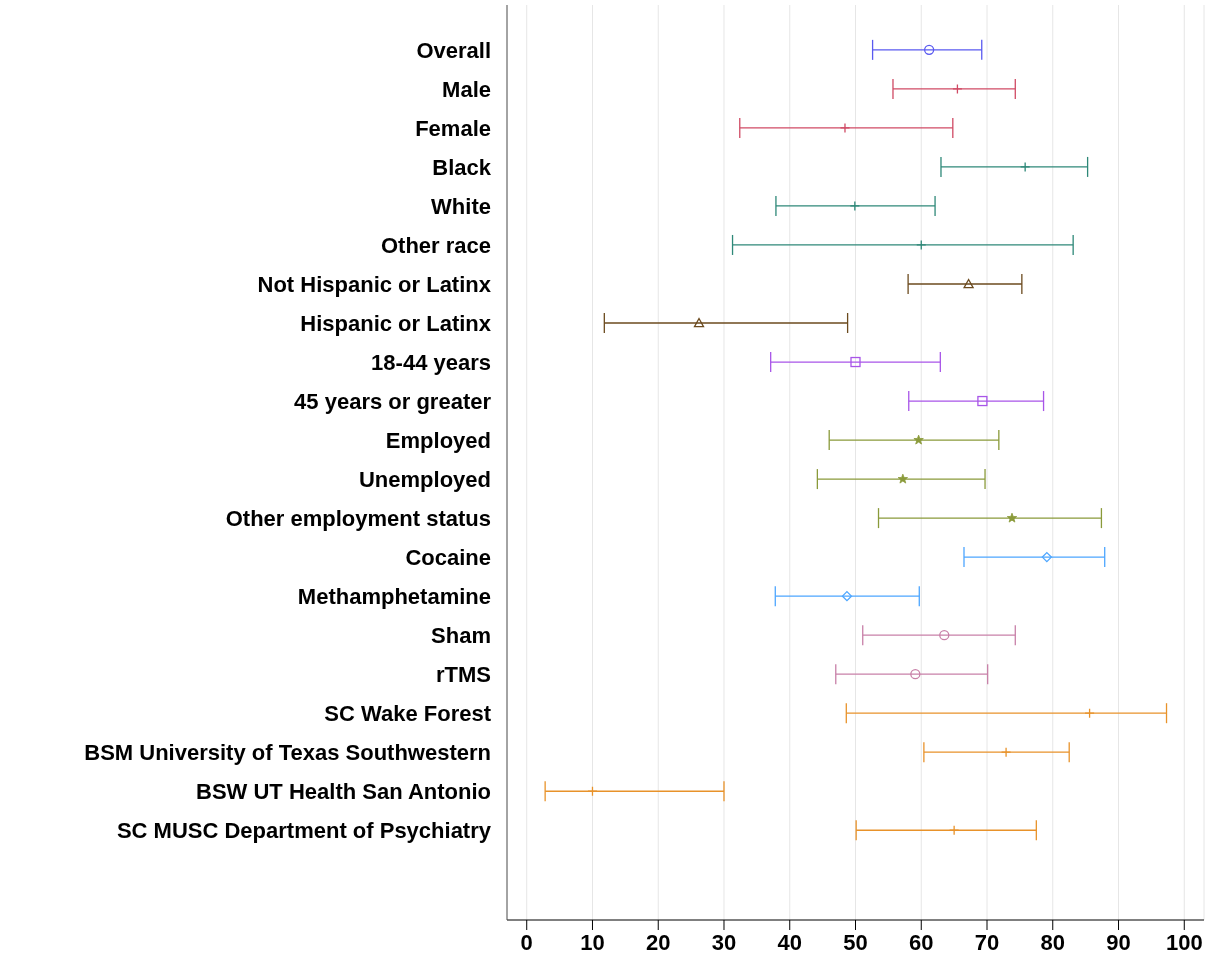 Image resolution: width=1209 pixels, height=974 pixels. What do you see at coordinates (855, 942) in the screenshot?
I see `x-tick-label: 50` at bounding box center [855, 942].